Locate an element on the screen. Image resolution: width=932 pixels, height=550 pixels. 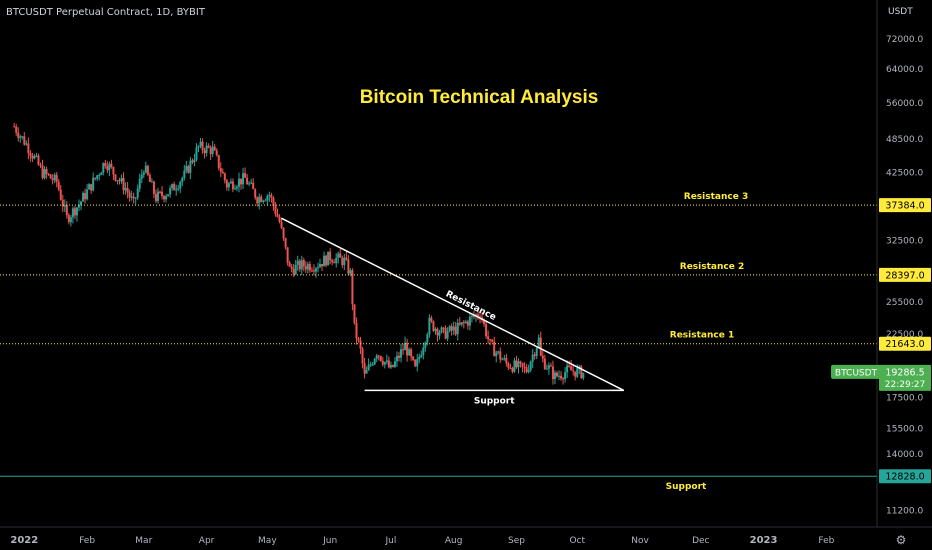
level-label: Resistance 2 is located at coordinates (712, 267).